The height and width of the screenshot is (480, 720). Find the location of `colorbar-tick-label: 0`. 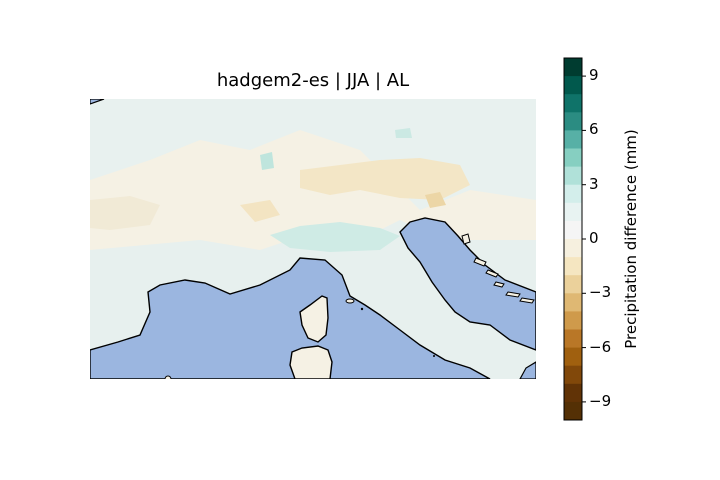

colorbar-tick-label: 0 is located at coordinates (594, 238).